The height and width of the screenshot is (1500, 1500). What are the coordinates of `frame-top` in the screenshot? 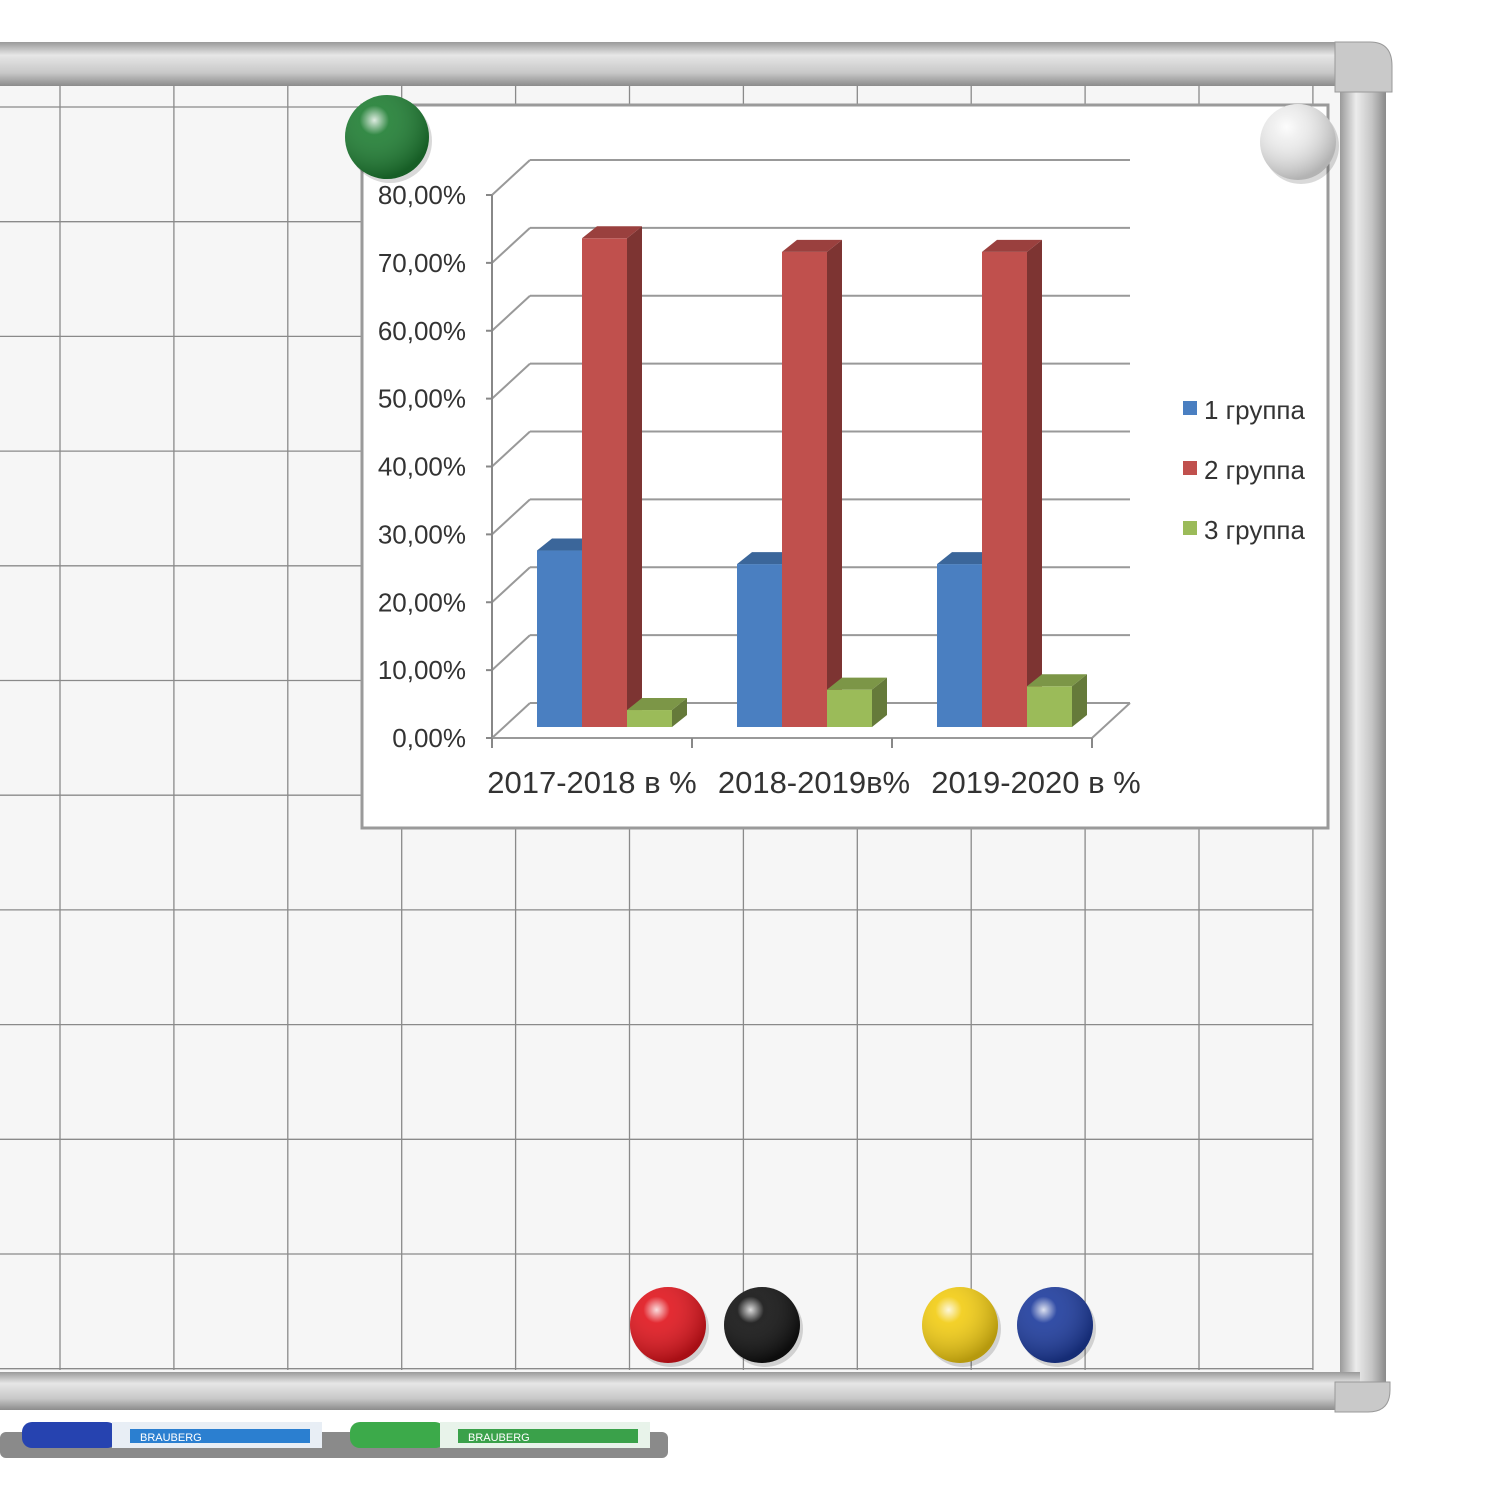 It's located at (680, 64).